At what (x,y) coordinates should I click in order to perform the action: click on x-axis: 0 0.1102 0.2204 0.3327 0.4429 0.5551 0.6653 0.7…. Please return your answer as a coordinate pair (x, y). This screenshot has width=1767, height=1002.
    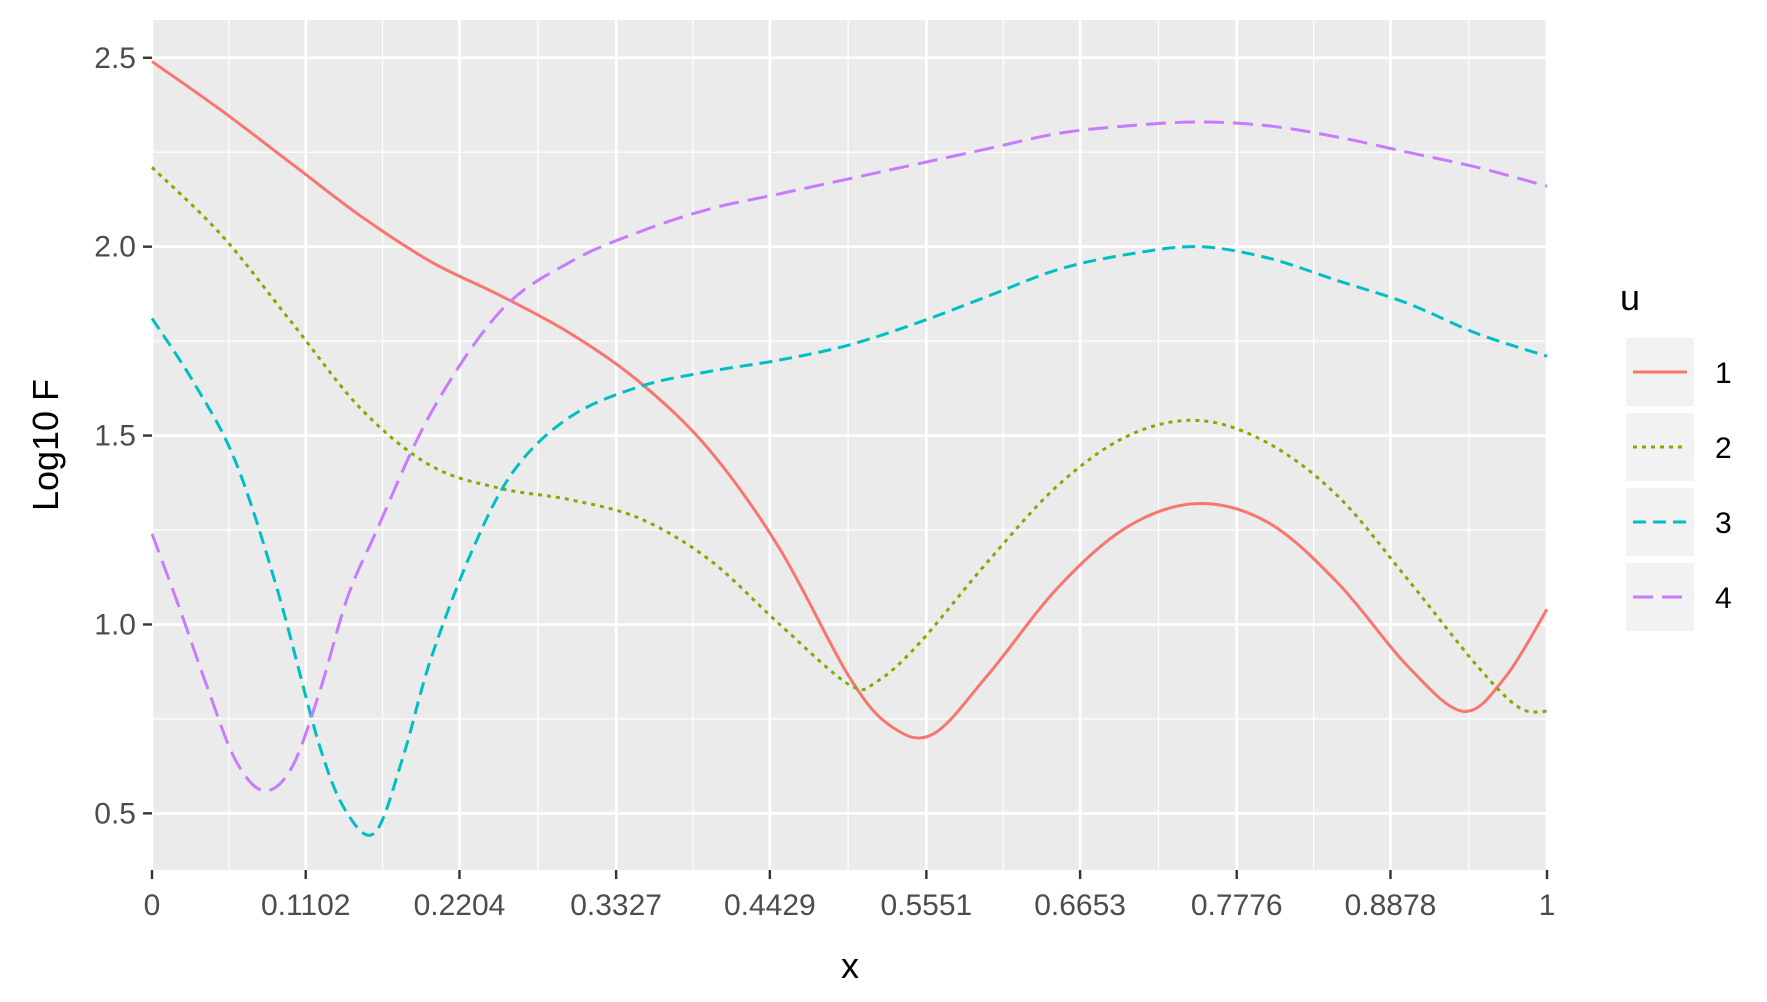
    Looking at the image, I should click on (850, 896).